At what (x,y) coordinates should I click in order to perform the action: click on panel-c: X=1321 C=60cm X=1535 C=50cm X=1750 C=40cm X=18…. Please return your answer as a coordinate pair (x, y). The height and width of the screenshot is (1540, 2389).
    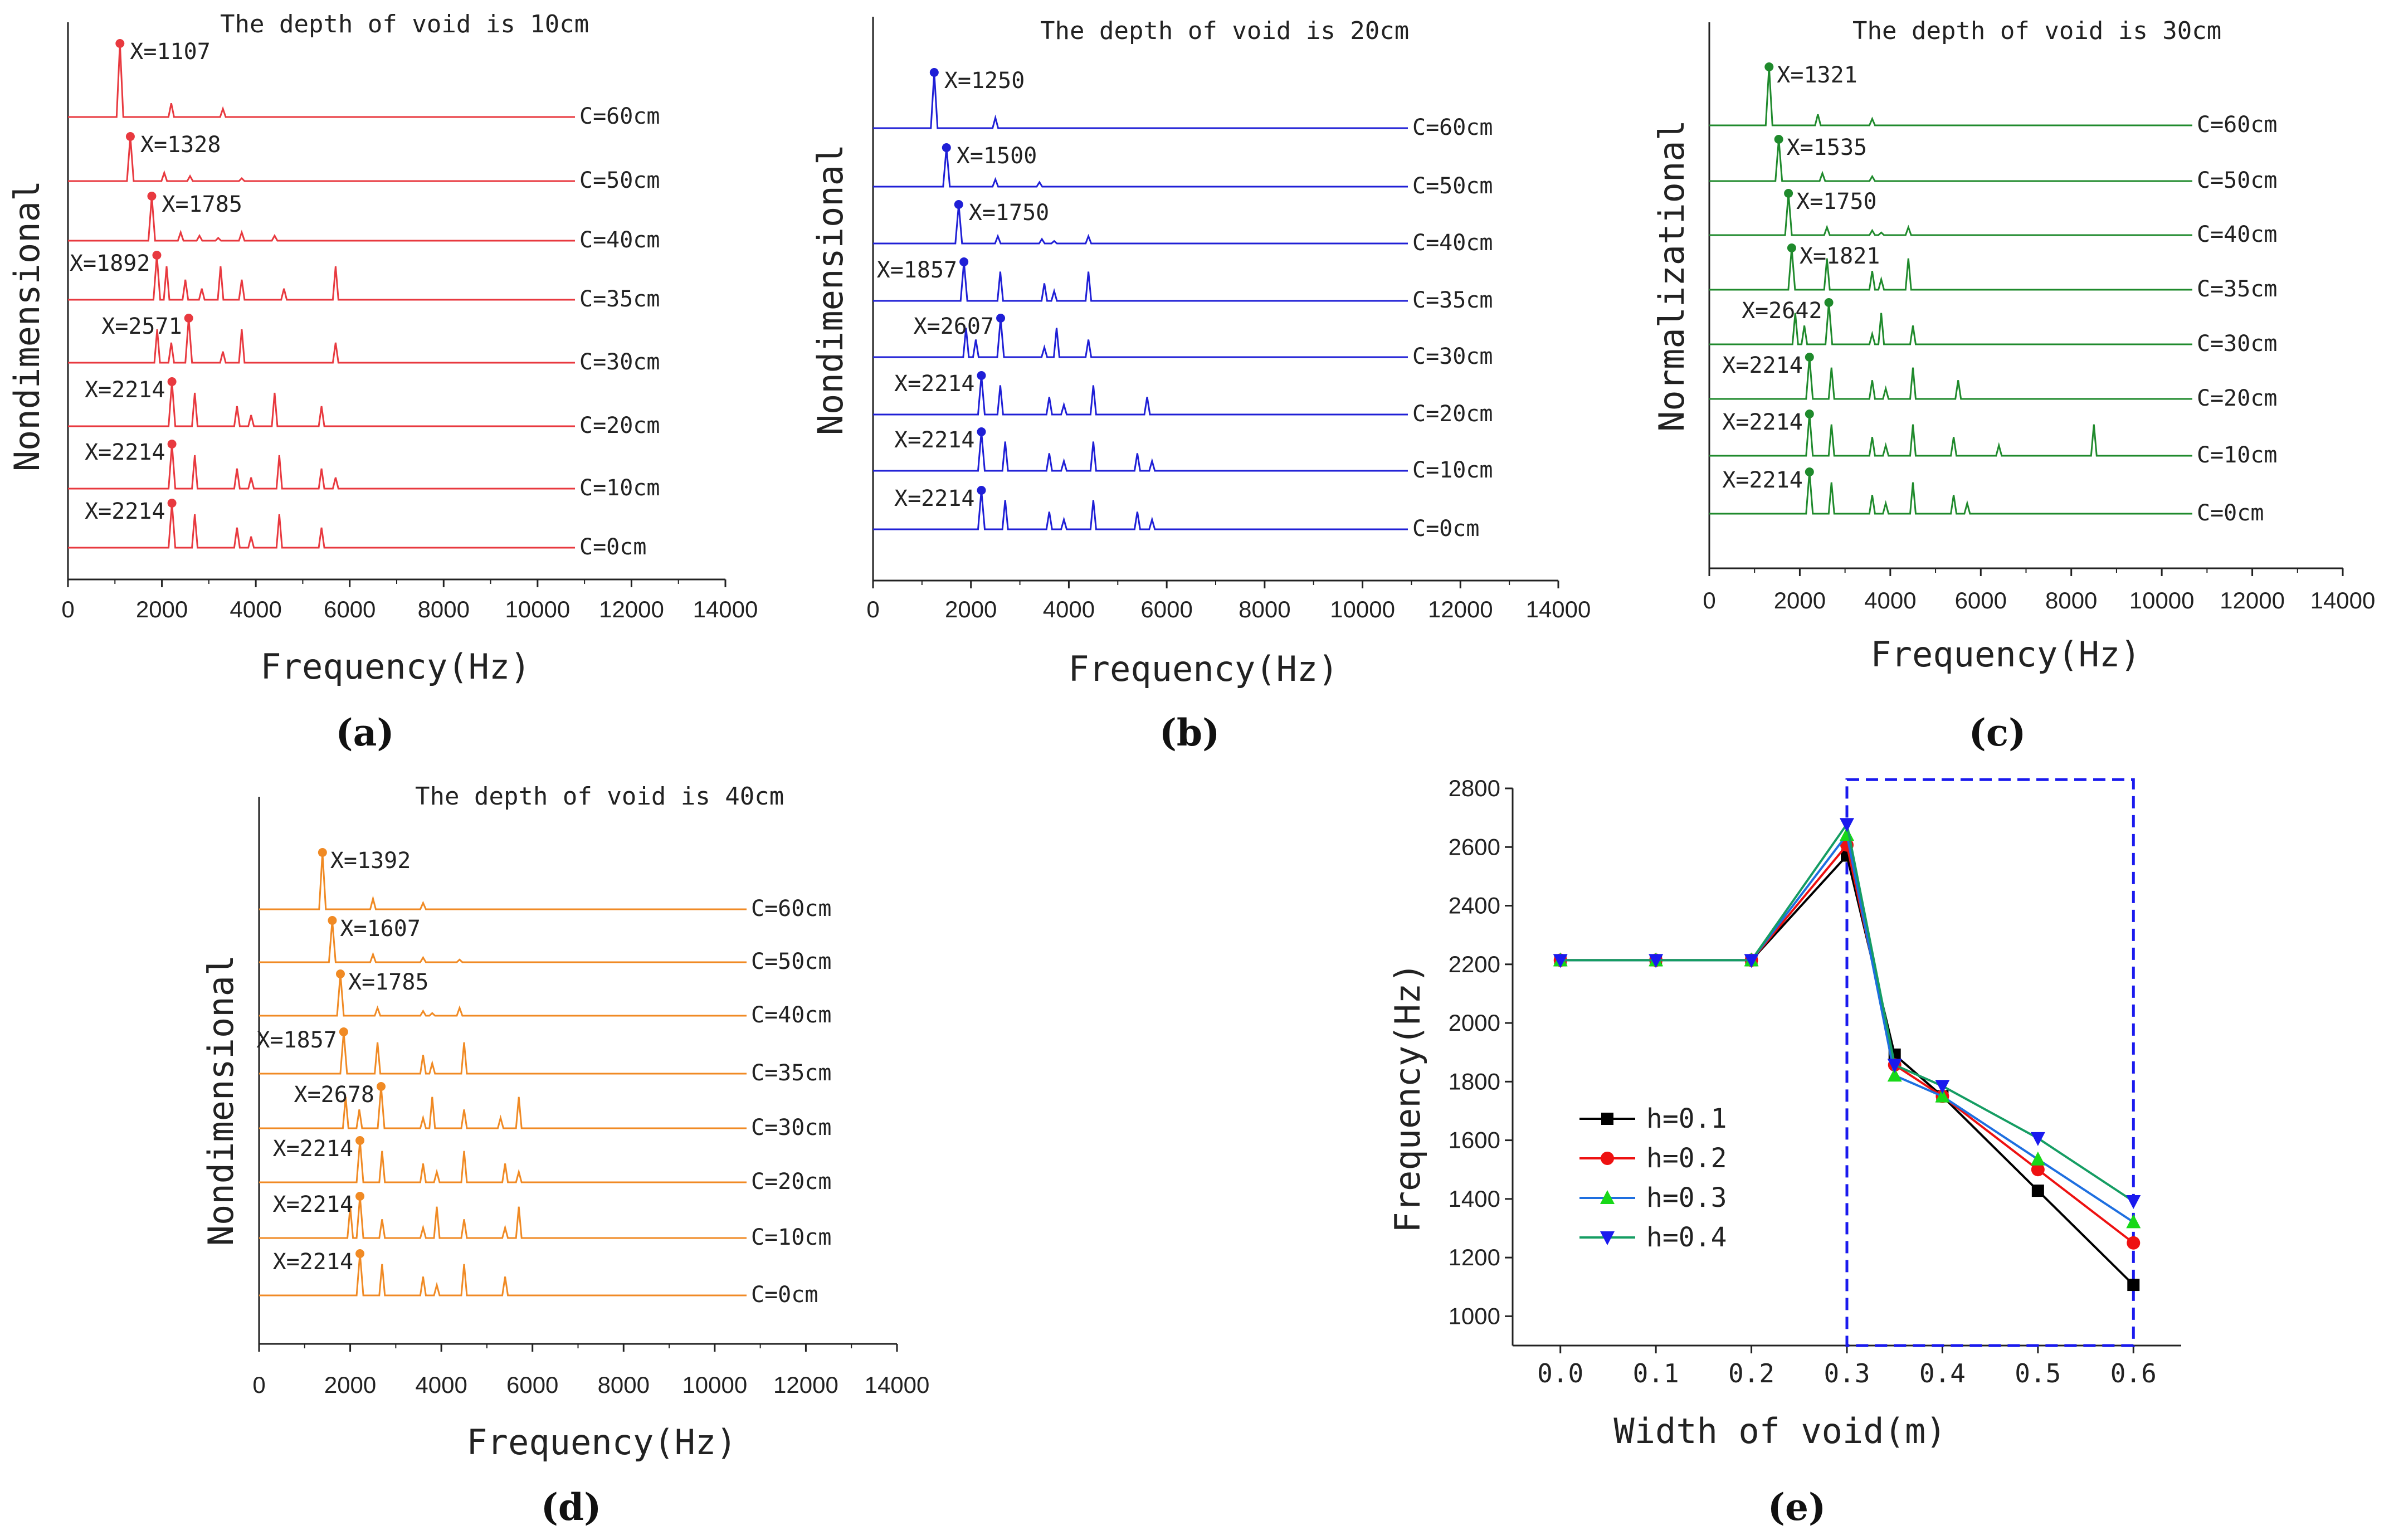
    Looking at the image, I should click on (2013, 385).